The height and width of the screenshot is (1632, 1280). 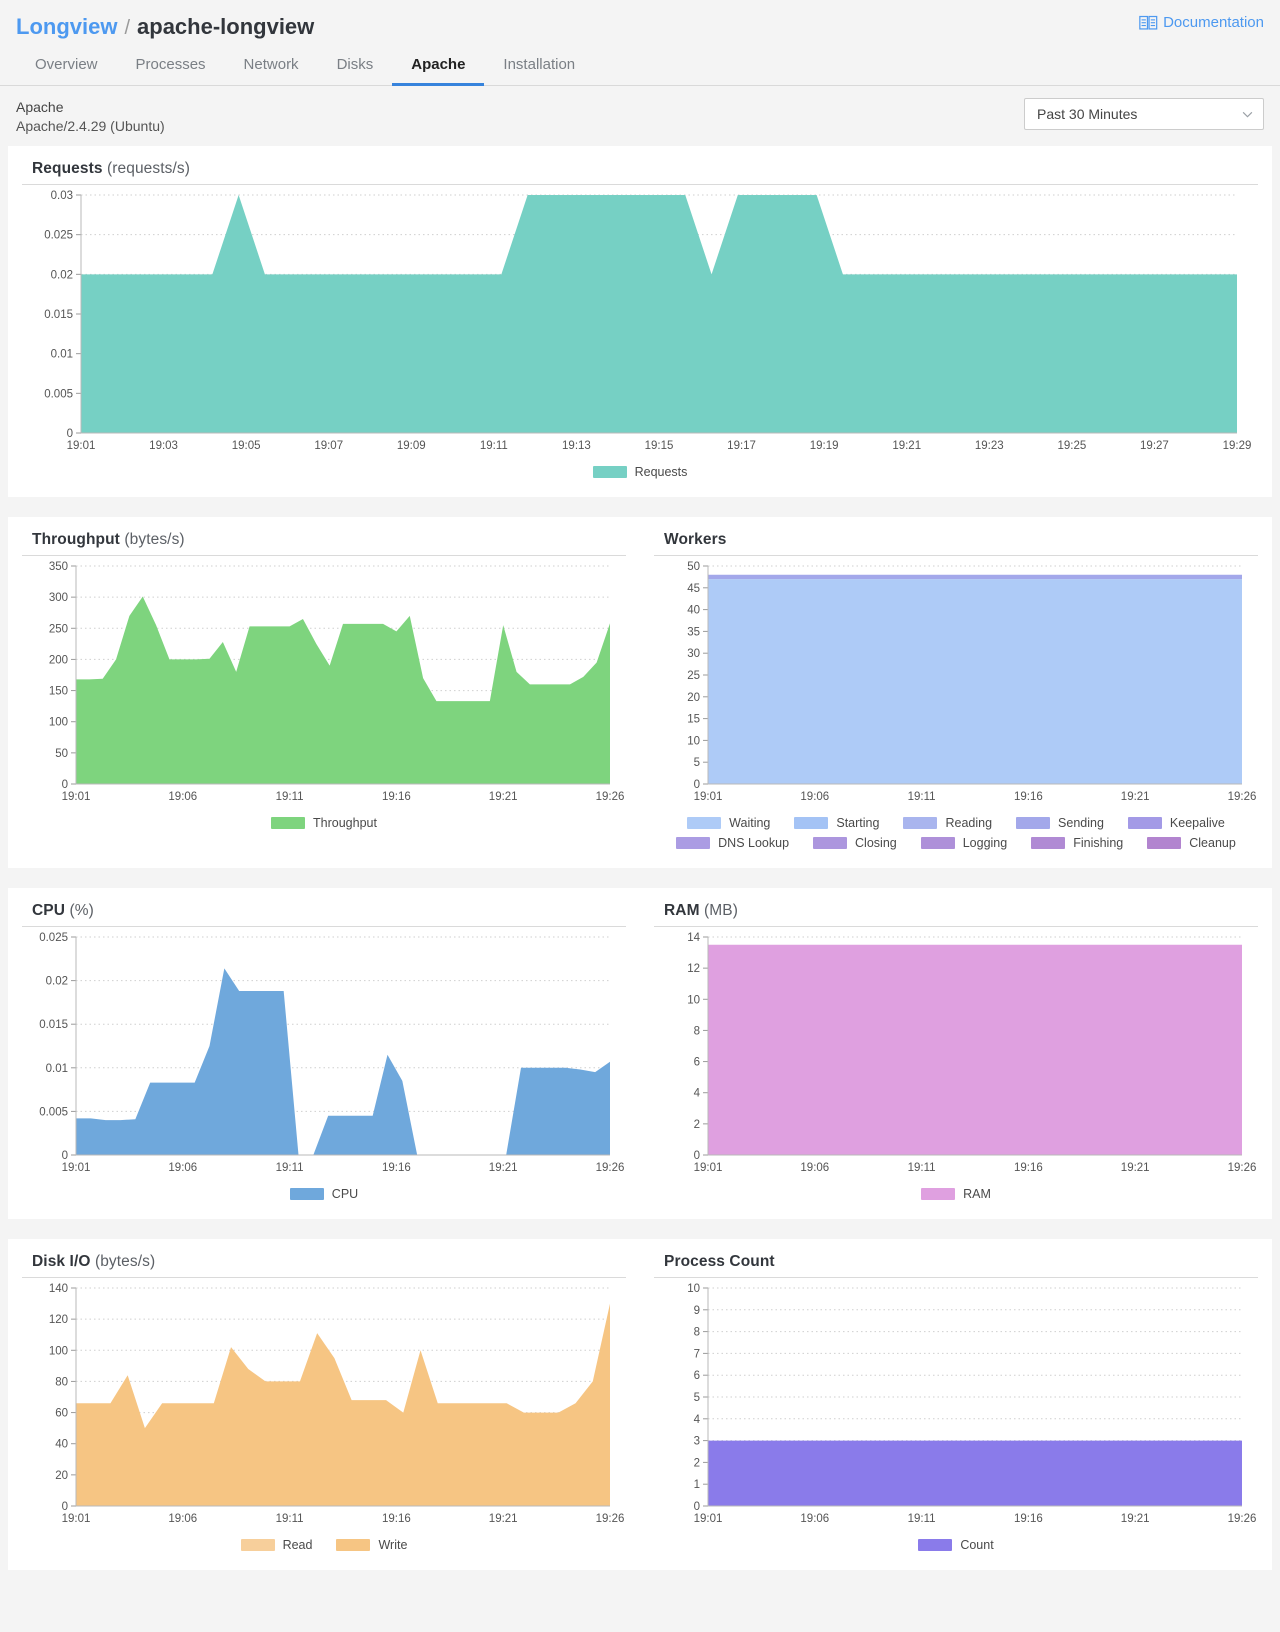 I want to click on legend-label: Write, so click(x=393, y=1544).